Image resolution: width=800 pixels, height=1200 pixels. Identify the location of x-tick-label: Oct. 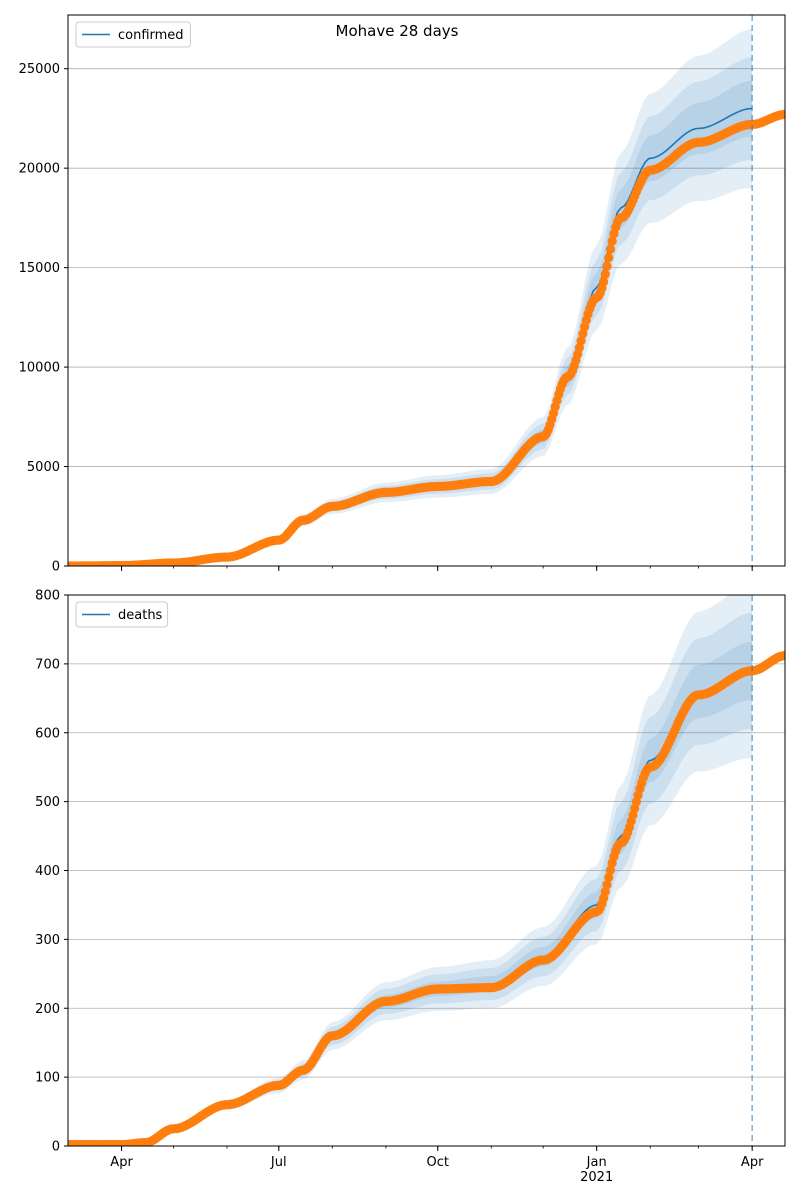
(437, 1162).